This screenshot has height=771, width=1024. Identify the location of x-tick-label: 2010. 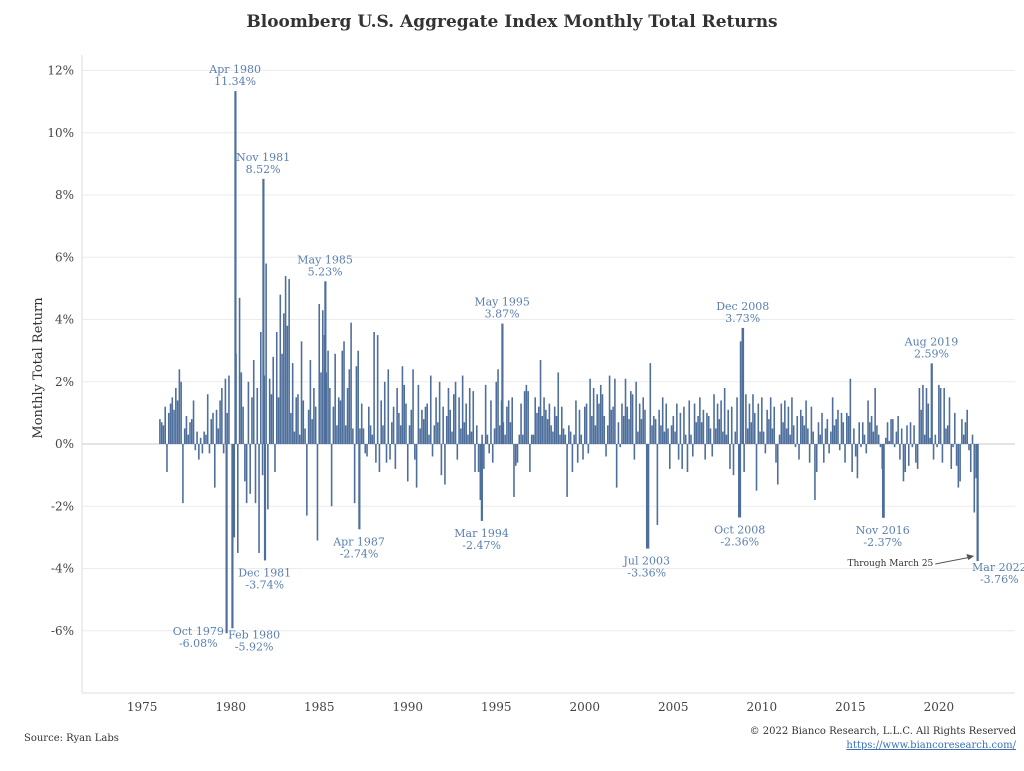
(762, 707).